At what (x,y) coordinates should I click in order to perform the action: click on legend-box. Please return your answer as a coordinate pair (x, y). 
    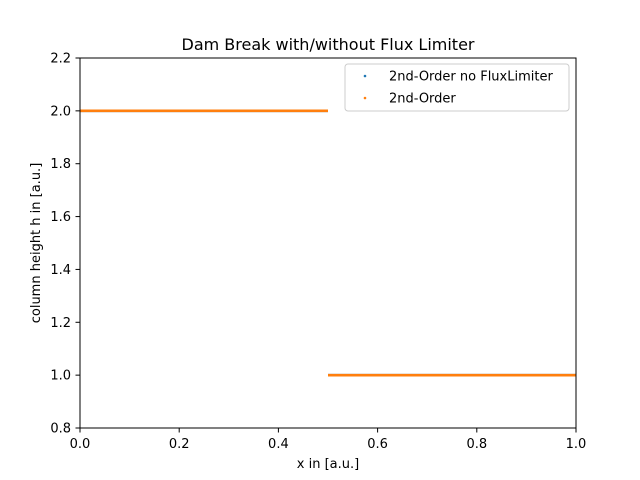
    Looking at the image, I should click on (457, 87).